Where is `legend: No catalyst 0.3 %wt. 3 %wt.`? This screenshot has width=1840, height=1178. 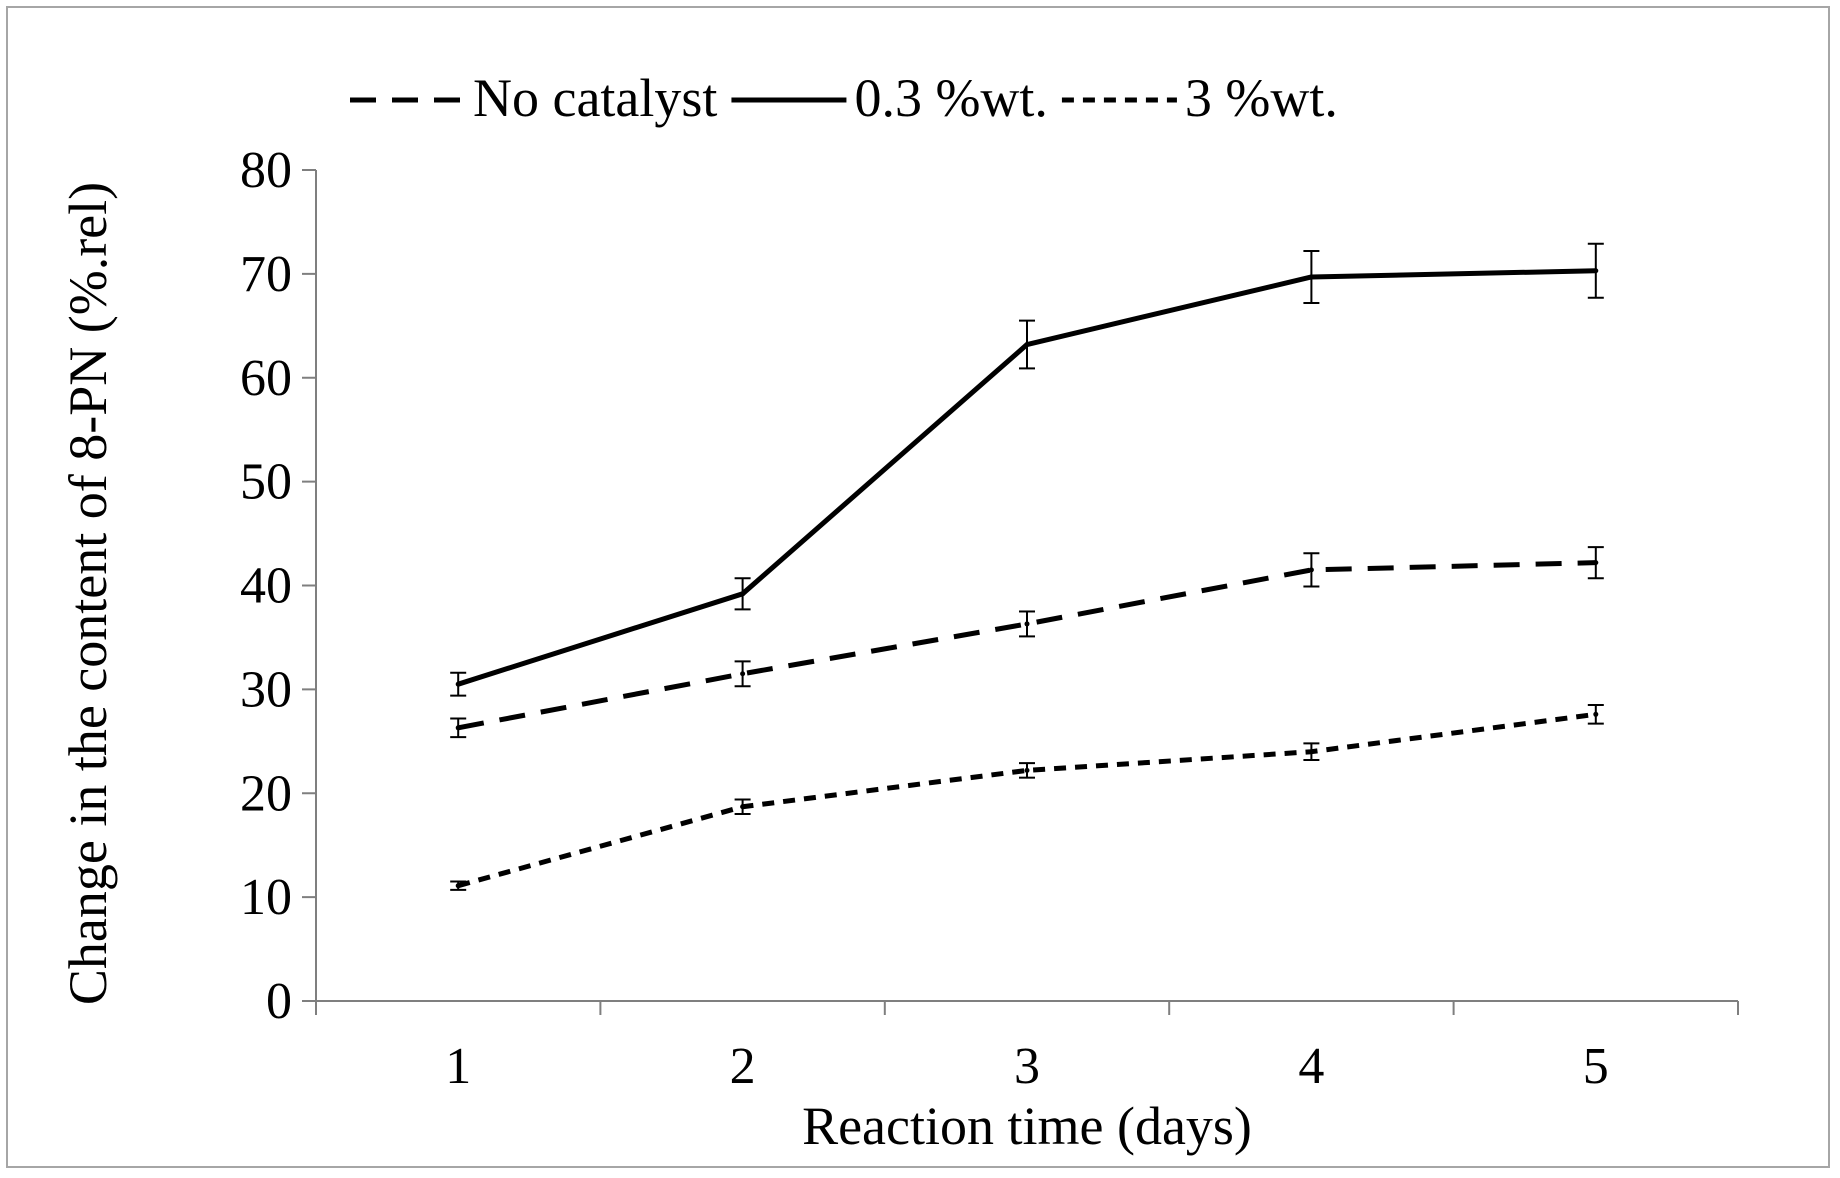 legend: No catalyst 0.3 %wt. 3 %wt. is located at coordinates (844, 98).